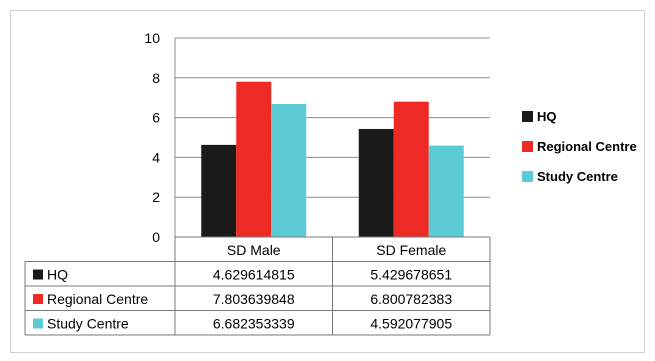  What do you see at coordinates (97, 299) in the screenshot?
I see `table-series-label: Regional Centre` at bounding box center [97, 299].